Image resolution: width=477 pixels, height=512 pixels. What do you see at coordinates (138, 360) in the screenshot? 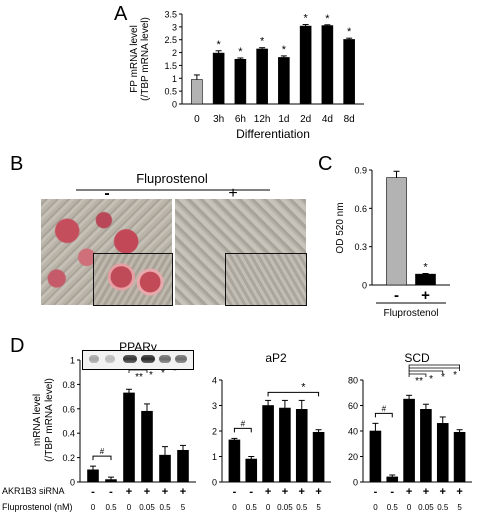
I see `western-blot-inset` at bounding box center [138, 360].